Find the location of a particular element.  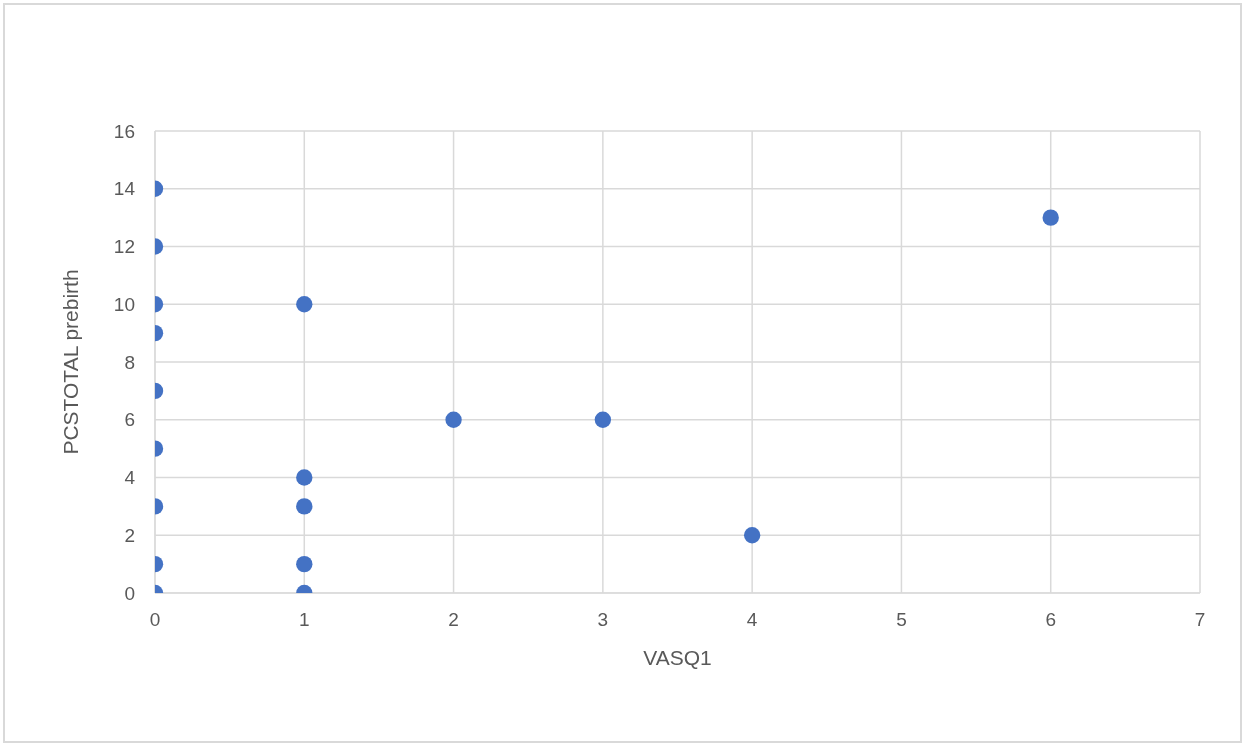

y-tick-label: 14 is located at coordinates (124, 189).